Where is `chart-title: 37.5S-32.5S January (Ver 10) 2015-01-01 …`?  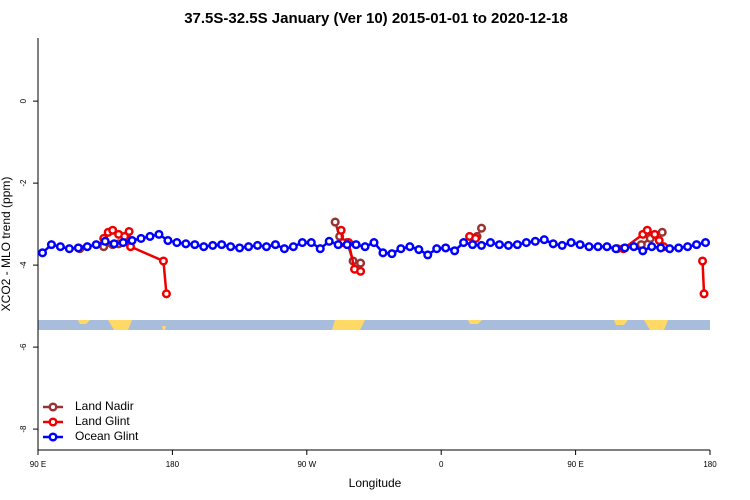
chart-title: 37.5S-32.5S January (Ver 10) 2015-01-01 … is located at coordinates (376, 18).